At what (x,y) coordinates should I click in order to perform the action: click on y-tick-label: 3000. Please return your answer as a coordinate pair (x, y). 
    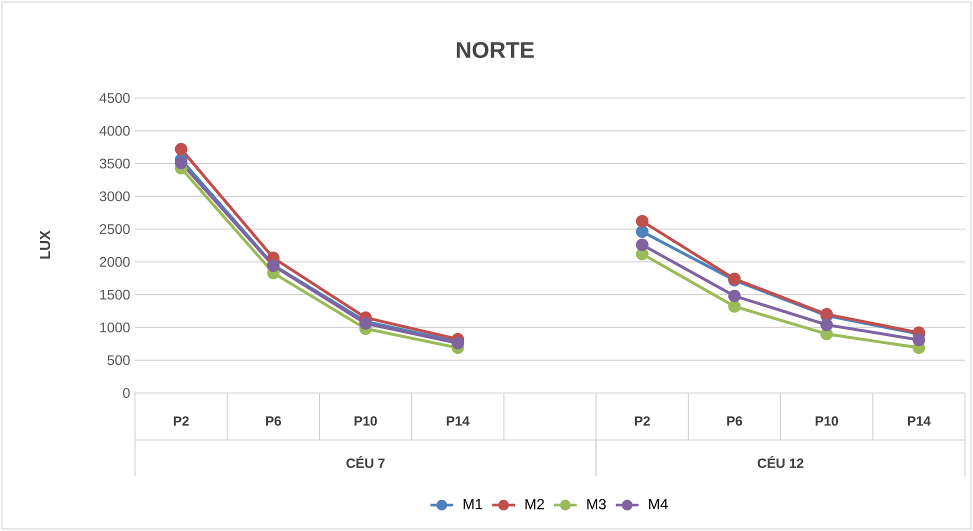
    Looking at the image, I should click on (115, 196).